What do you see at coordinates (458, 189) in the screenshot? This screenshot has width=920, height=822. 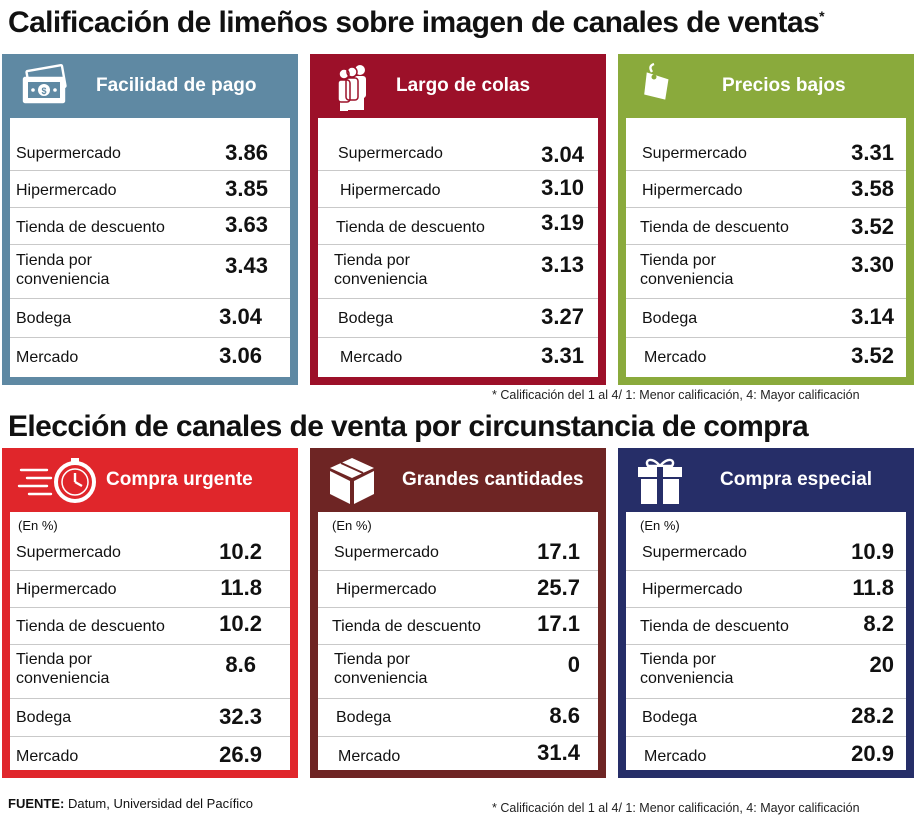 I see `table-row: Hipermercado 3.10` at bounding box center [458, 189].